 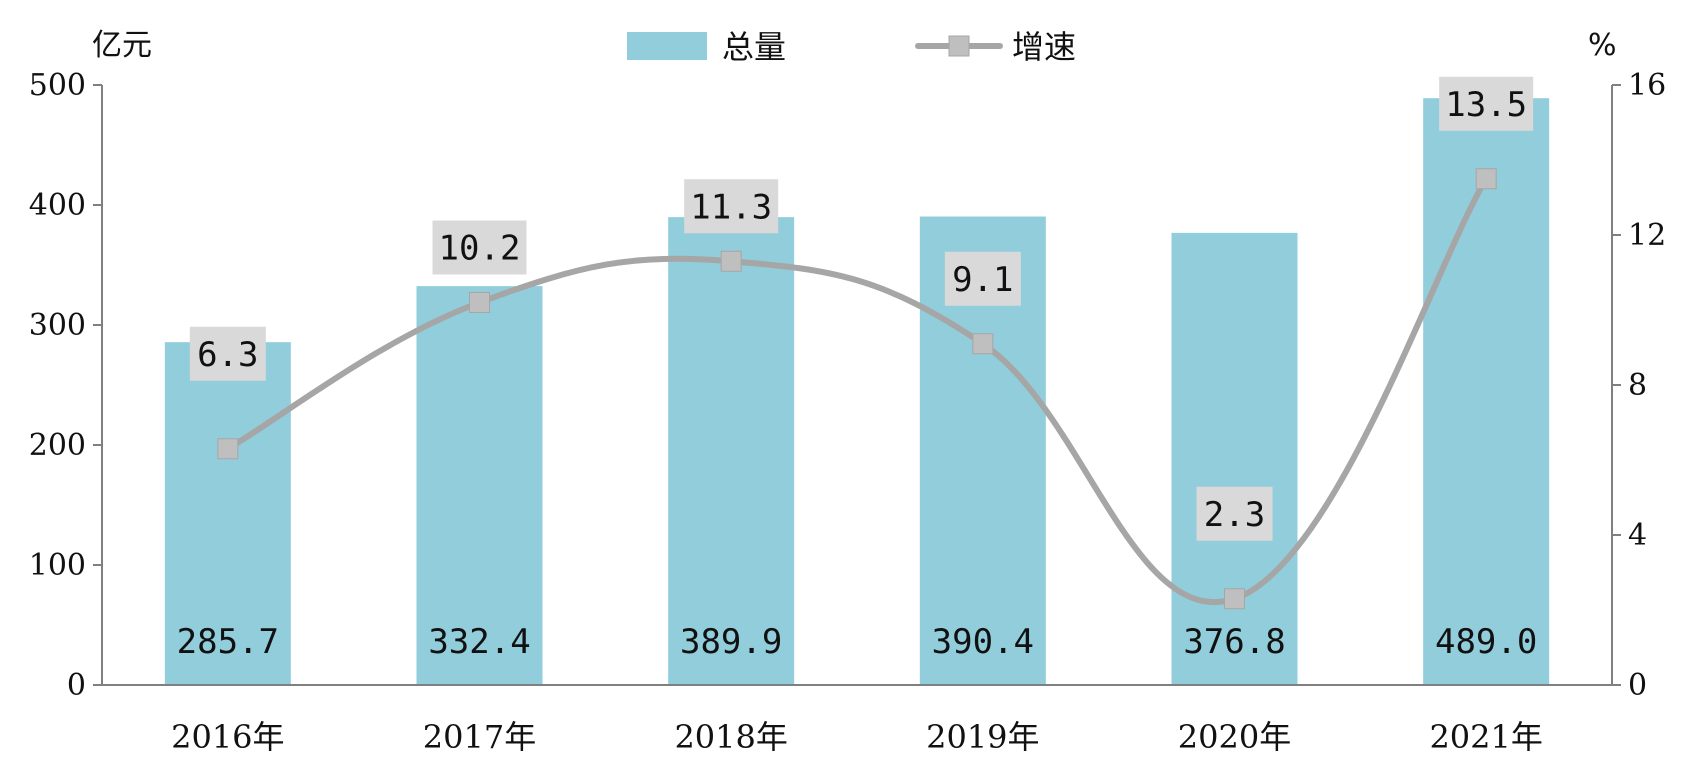 I want to click on growth-value-label: 6.3, so click(x=227, y=355).